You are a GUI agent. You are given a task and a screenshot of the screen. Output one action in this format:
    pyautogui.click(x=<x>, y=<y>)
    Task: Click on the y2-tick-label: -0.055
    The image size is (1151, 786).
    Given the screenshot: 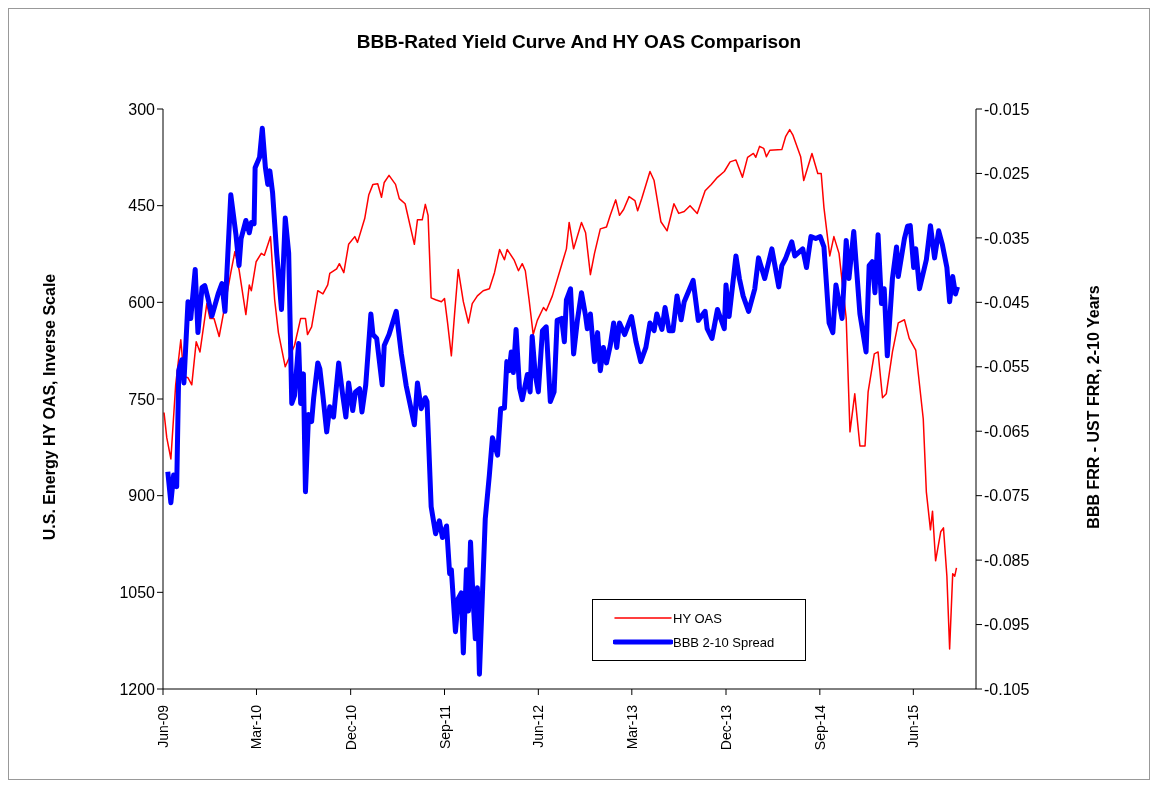 What is the action you would take?
    pyautogui.click(x=1007, y=367)
    